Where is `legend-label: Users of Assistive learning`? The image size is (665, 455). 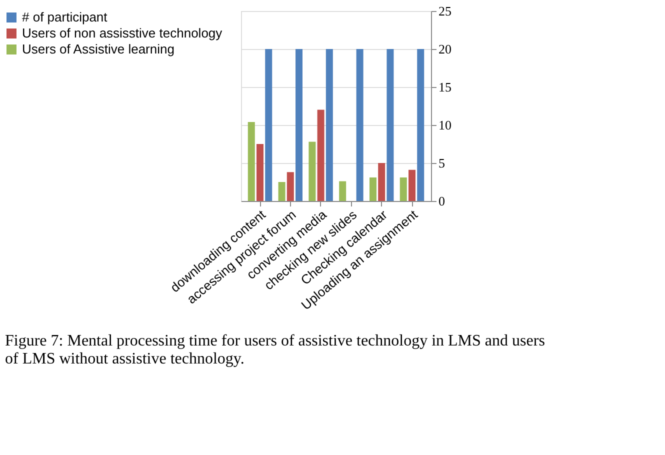
legend-label: Users of Assistive learning is located at coordinates (98, 49).